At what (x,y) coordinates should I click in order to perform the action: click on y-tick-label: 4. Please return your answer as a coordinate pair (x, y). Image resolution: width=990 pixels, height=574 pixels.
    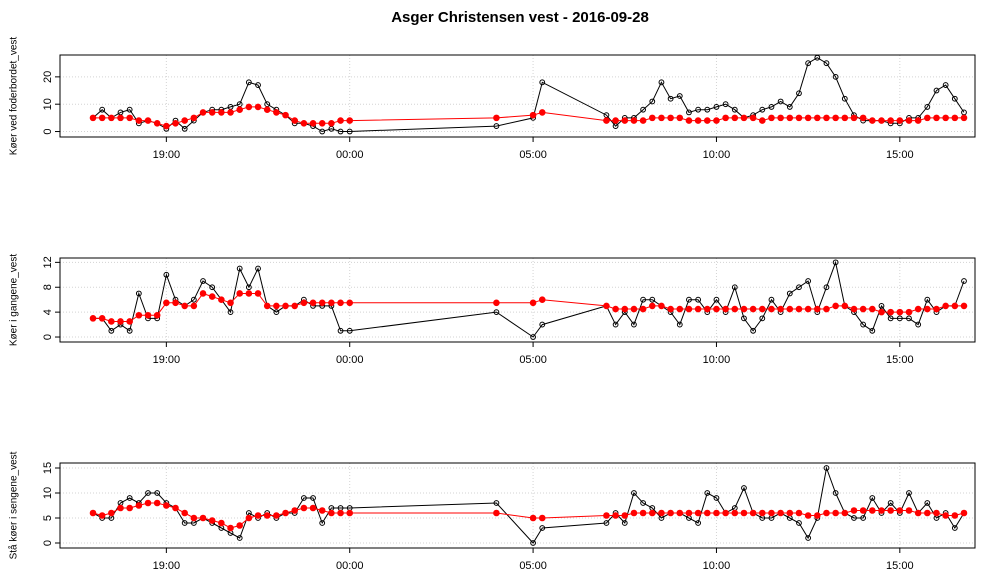
    Looking at the image, I should click on (48, 312).